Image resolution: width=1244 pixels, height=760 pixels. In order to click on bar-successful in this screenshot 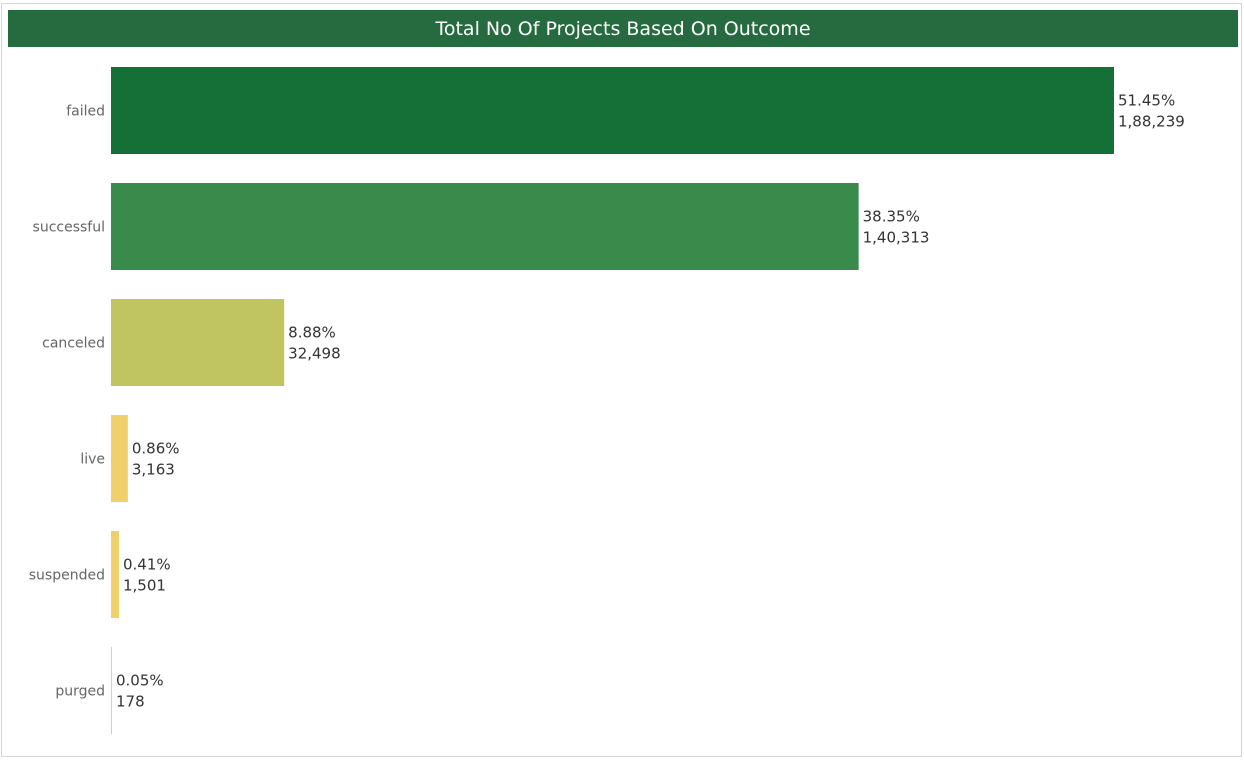, I will do `click(485, 226)`.